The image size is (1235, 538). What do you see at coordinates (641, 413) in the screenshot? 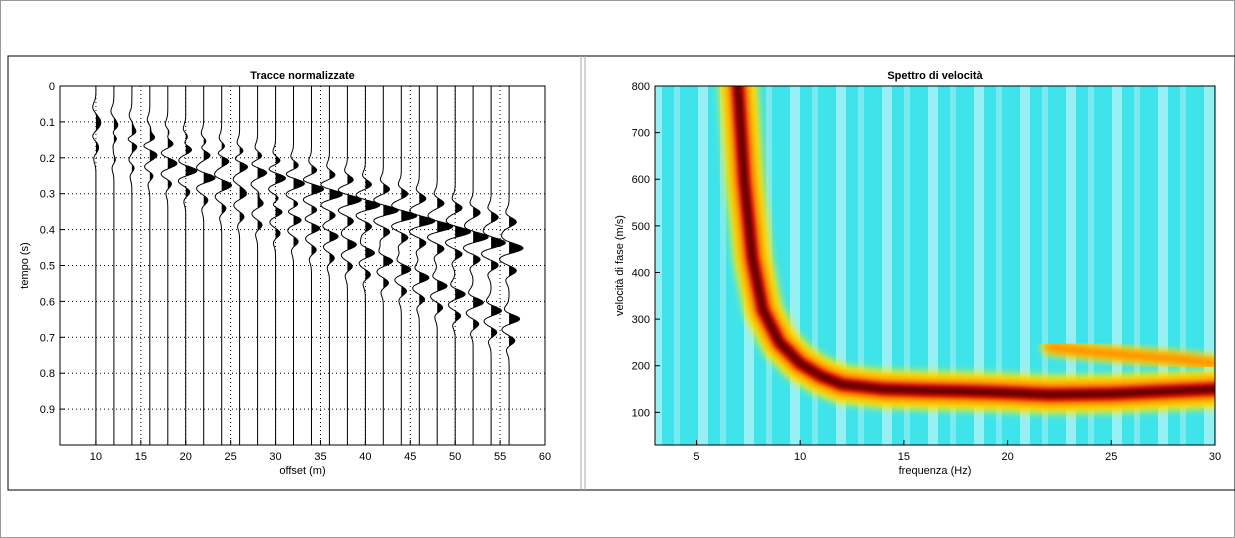
I see `y-tick-label: 100` at bounding box center [641, 413].